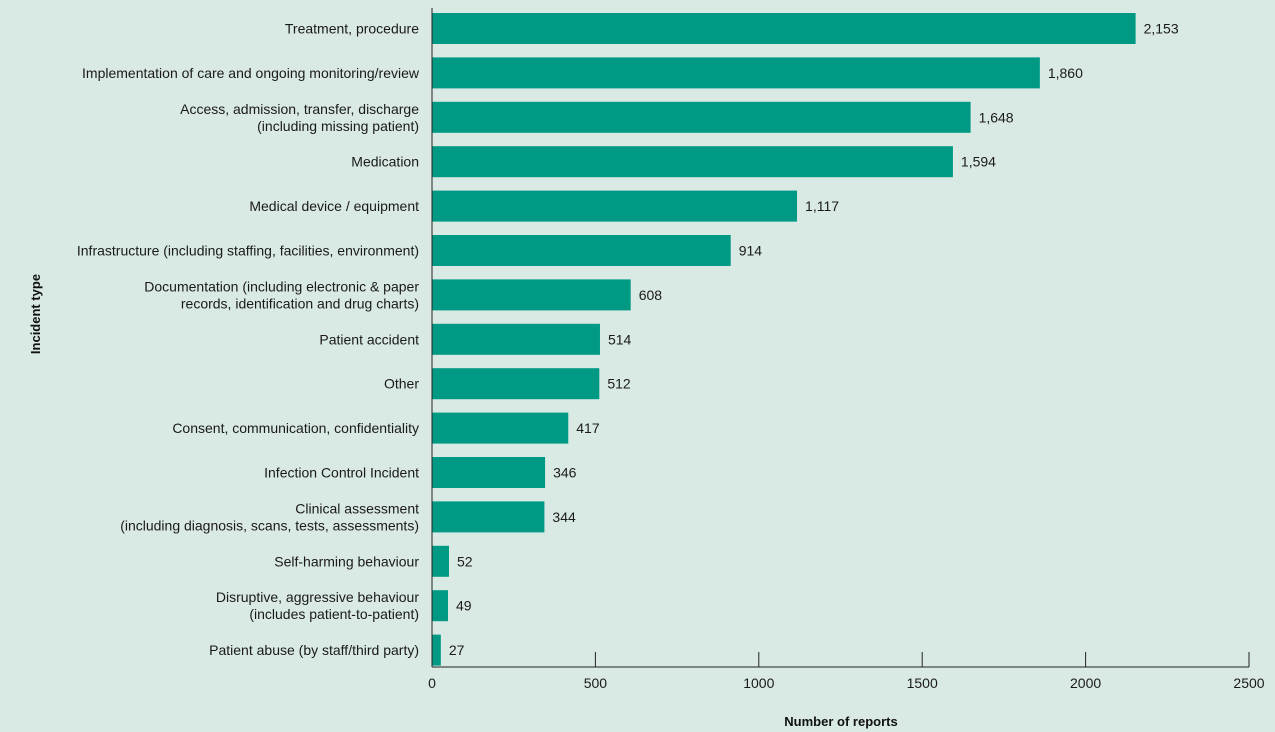 The height and width of the screenshot is (732, 1275). I want to click on bar-value-label: 608, so click(651, 295).